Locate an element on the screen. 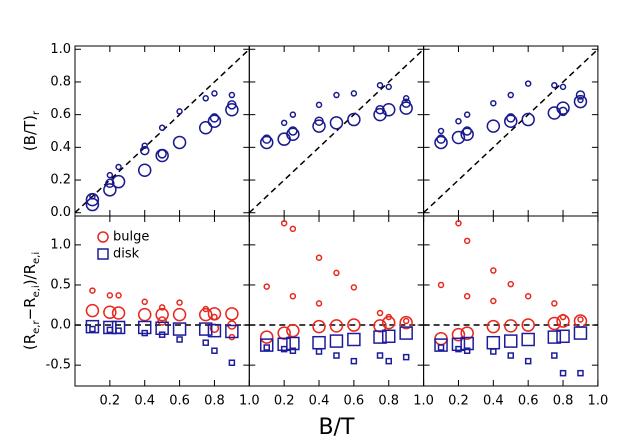 This screenshot has height=445, width=623. y-axis-label-part: r is located at coordinates (36, 112).